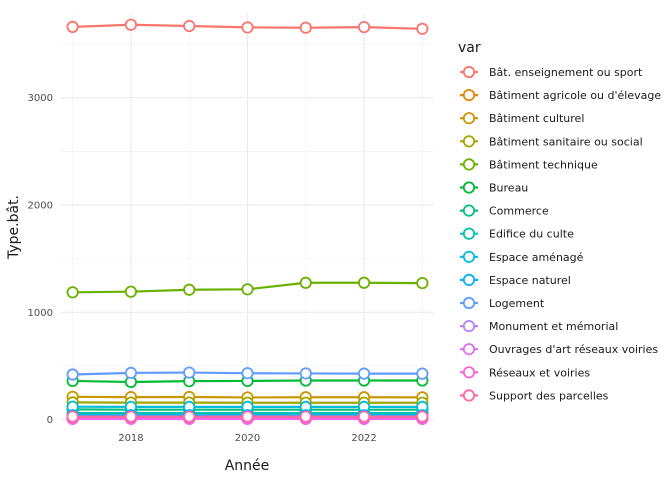  Describe the element at coordinates (508, 188) in the screenshot. I see `legend-label: Bureau` at that location.